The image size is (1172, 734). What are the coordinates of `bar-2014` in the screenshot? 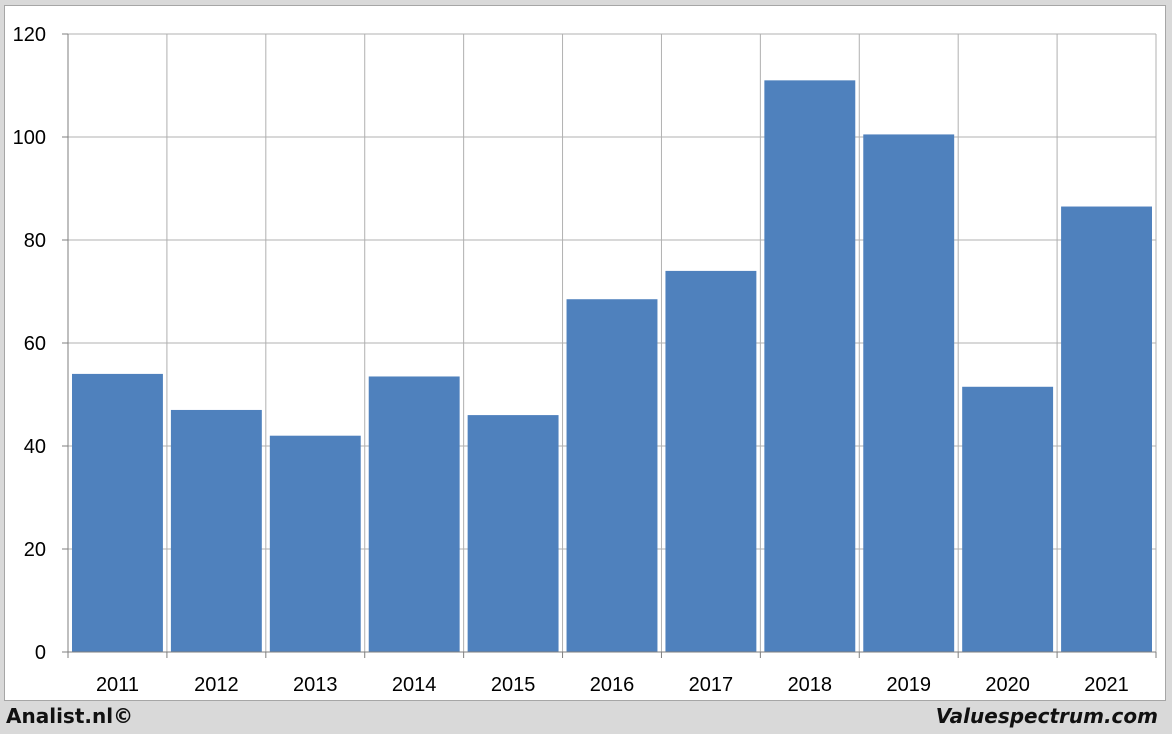 It's located at (414, 514).